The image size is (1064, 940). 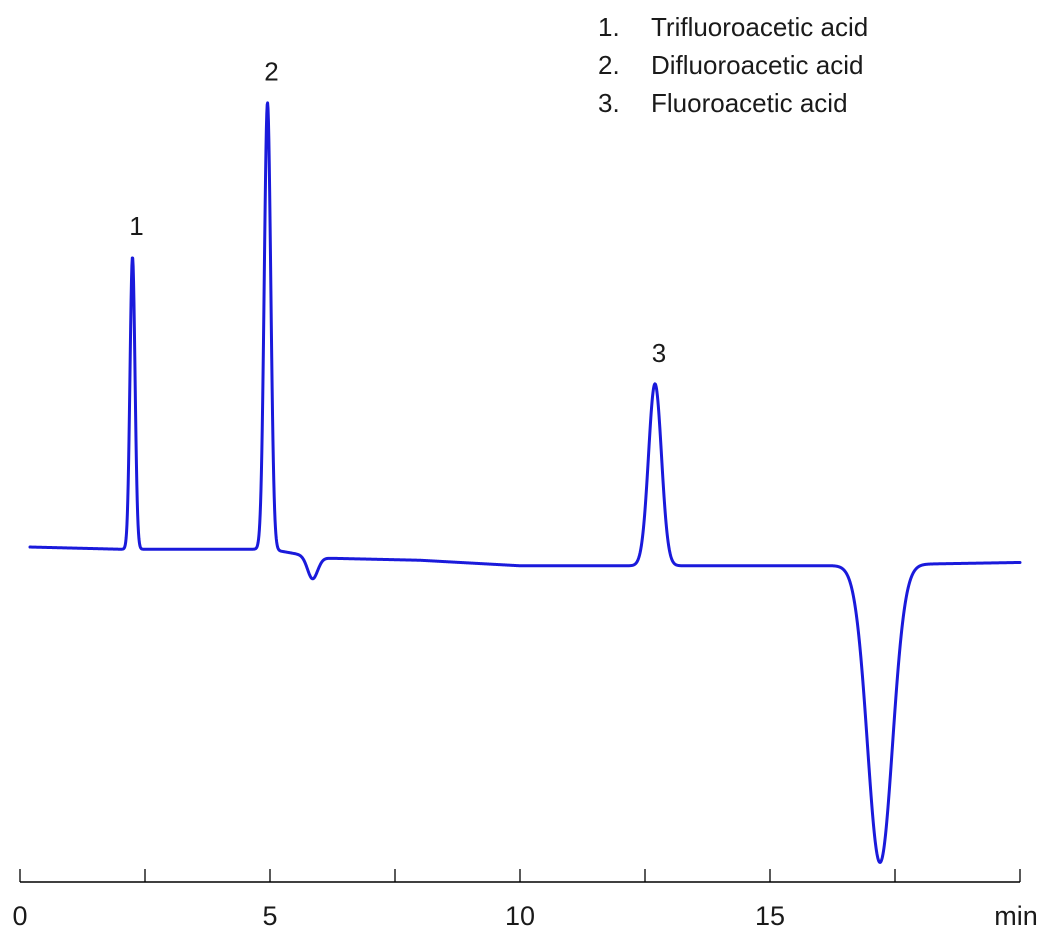 What do you see at coordinates (759, 27) in the screenshot?
I see `legend-name-1: Trifluoroacetic acid` at bounding box center [759, 27].